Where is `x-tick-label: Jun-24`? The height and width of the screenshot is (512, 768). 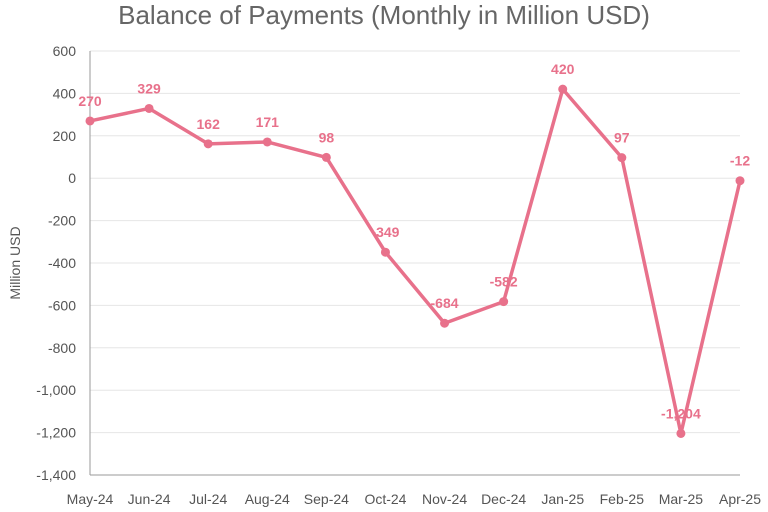
x-tick-label: Jun-24 is located at coordinates (149, 499).